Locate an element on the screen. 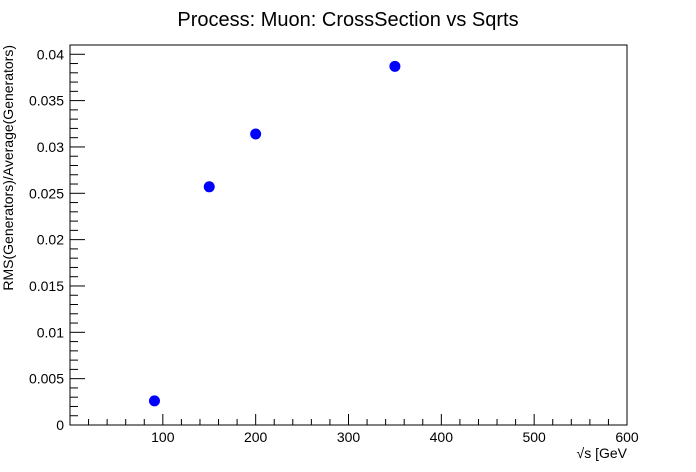 Image resolution: width=696 pixels, height=472 pixels. x-axis-title: √s [GeV is located at coordinates (602, 453).